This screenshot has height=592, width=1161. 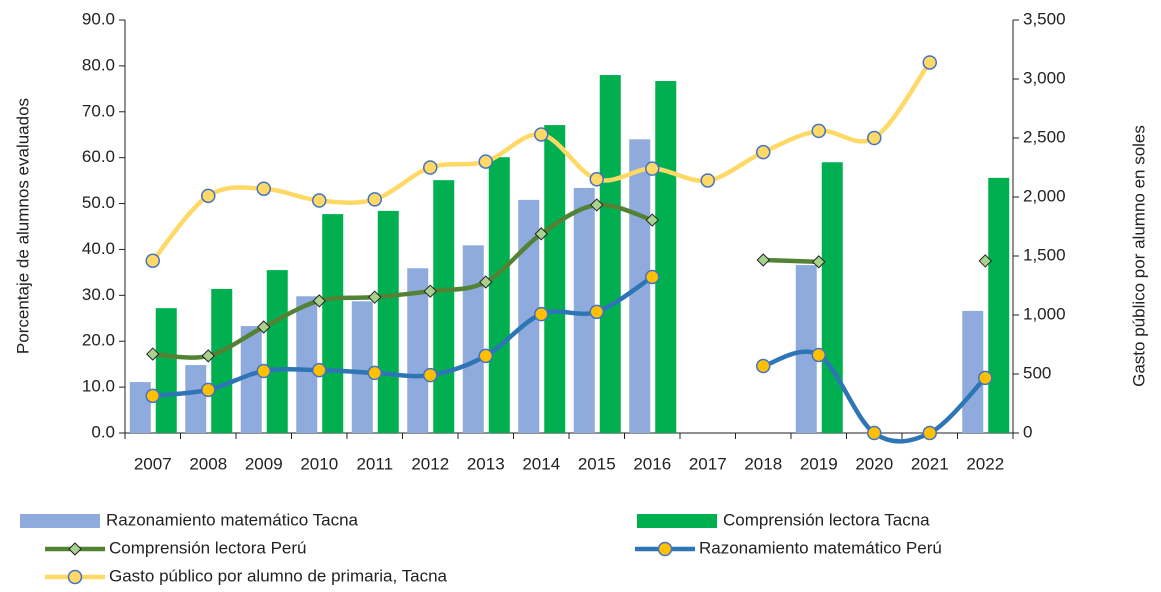 I want to click on y2-tick-label: 500, so click(x=1037, y=372).